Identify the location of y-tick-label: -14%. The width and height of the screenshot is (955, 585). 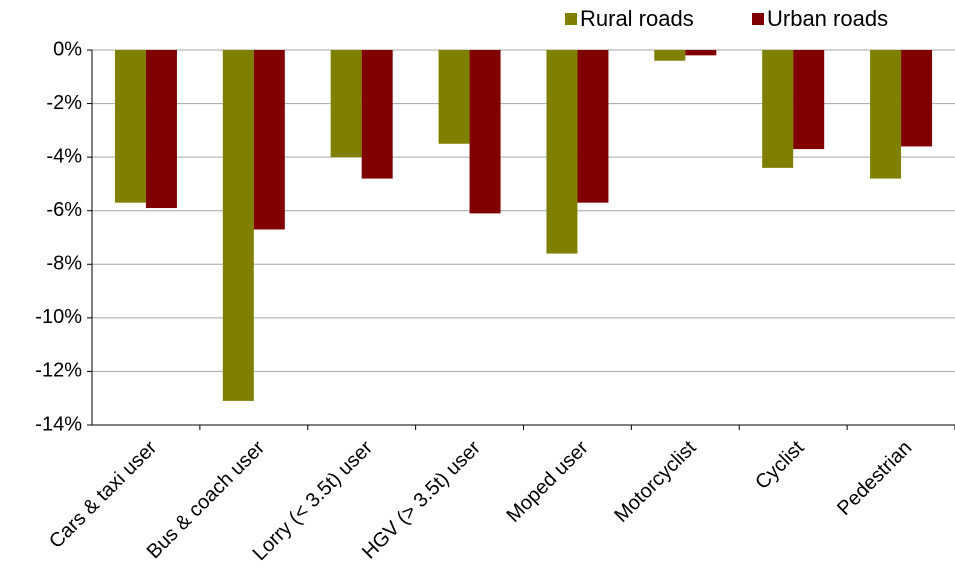
(58, 424).